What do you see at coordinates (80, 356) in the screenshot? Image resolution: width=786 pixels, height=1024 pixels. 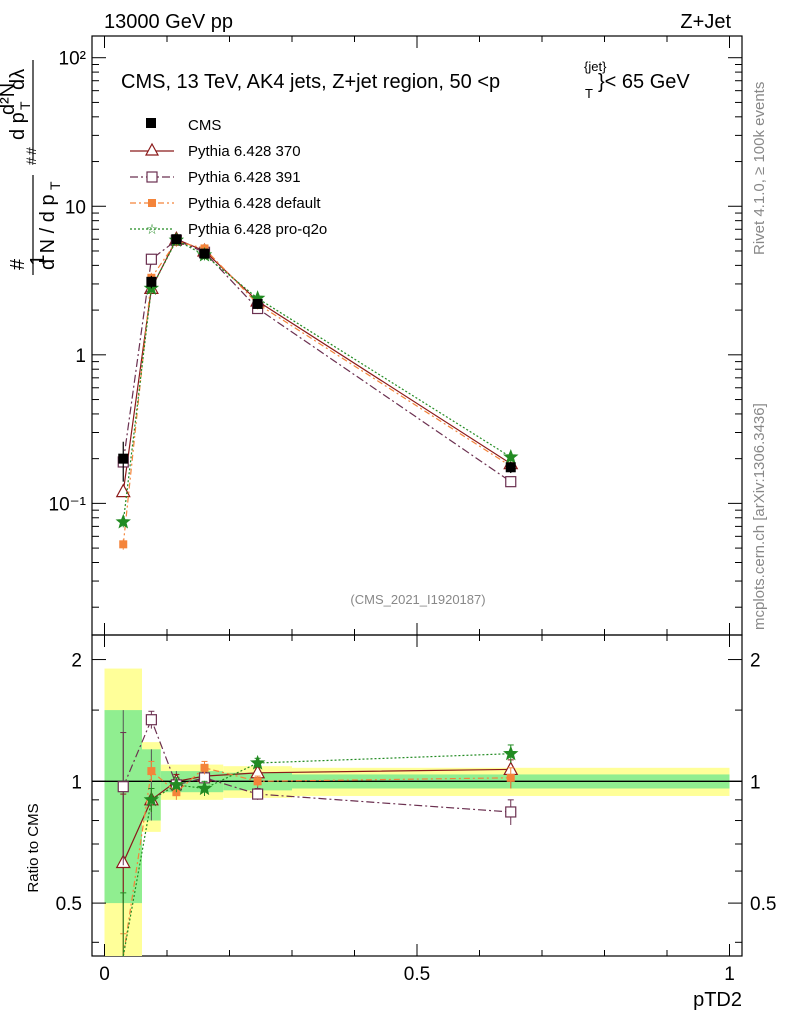 I see `upper-y-tick-label: 1` at bounding box center [80, 356].